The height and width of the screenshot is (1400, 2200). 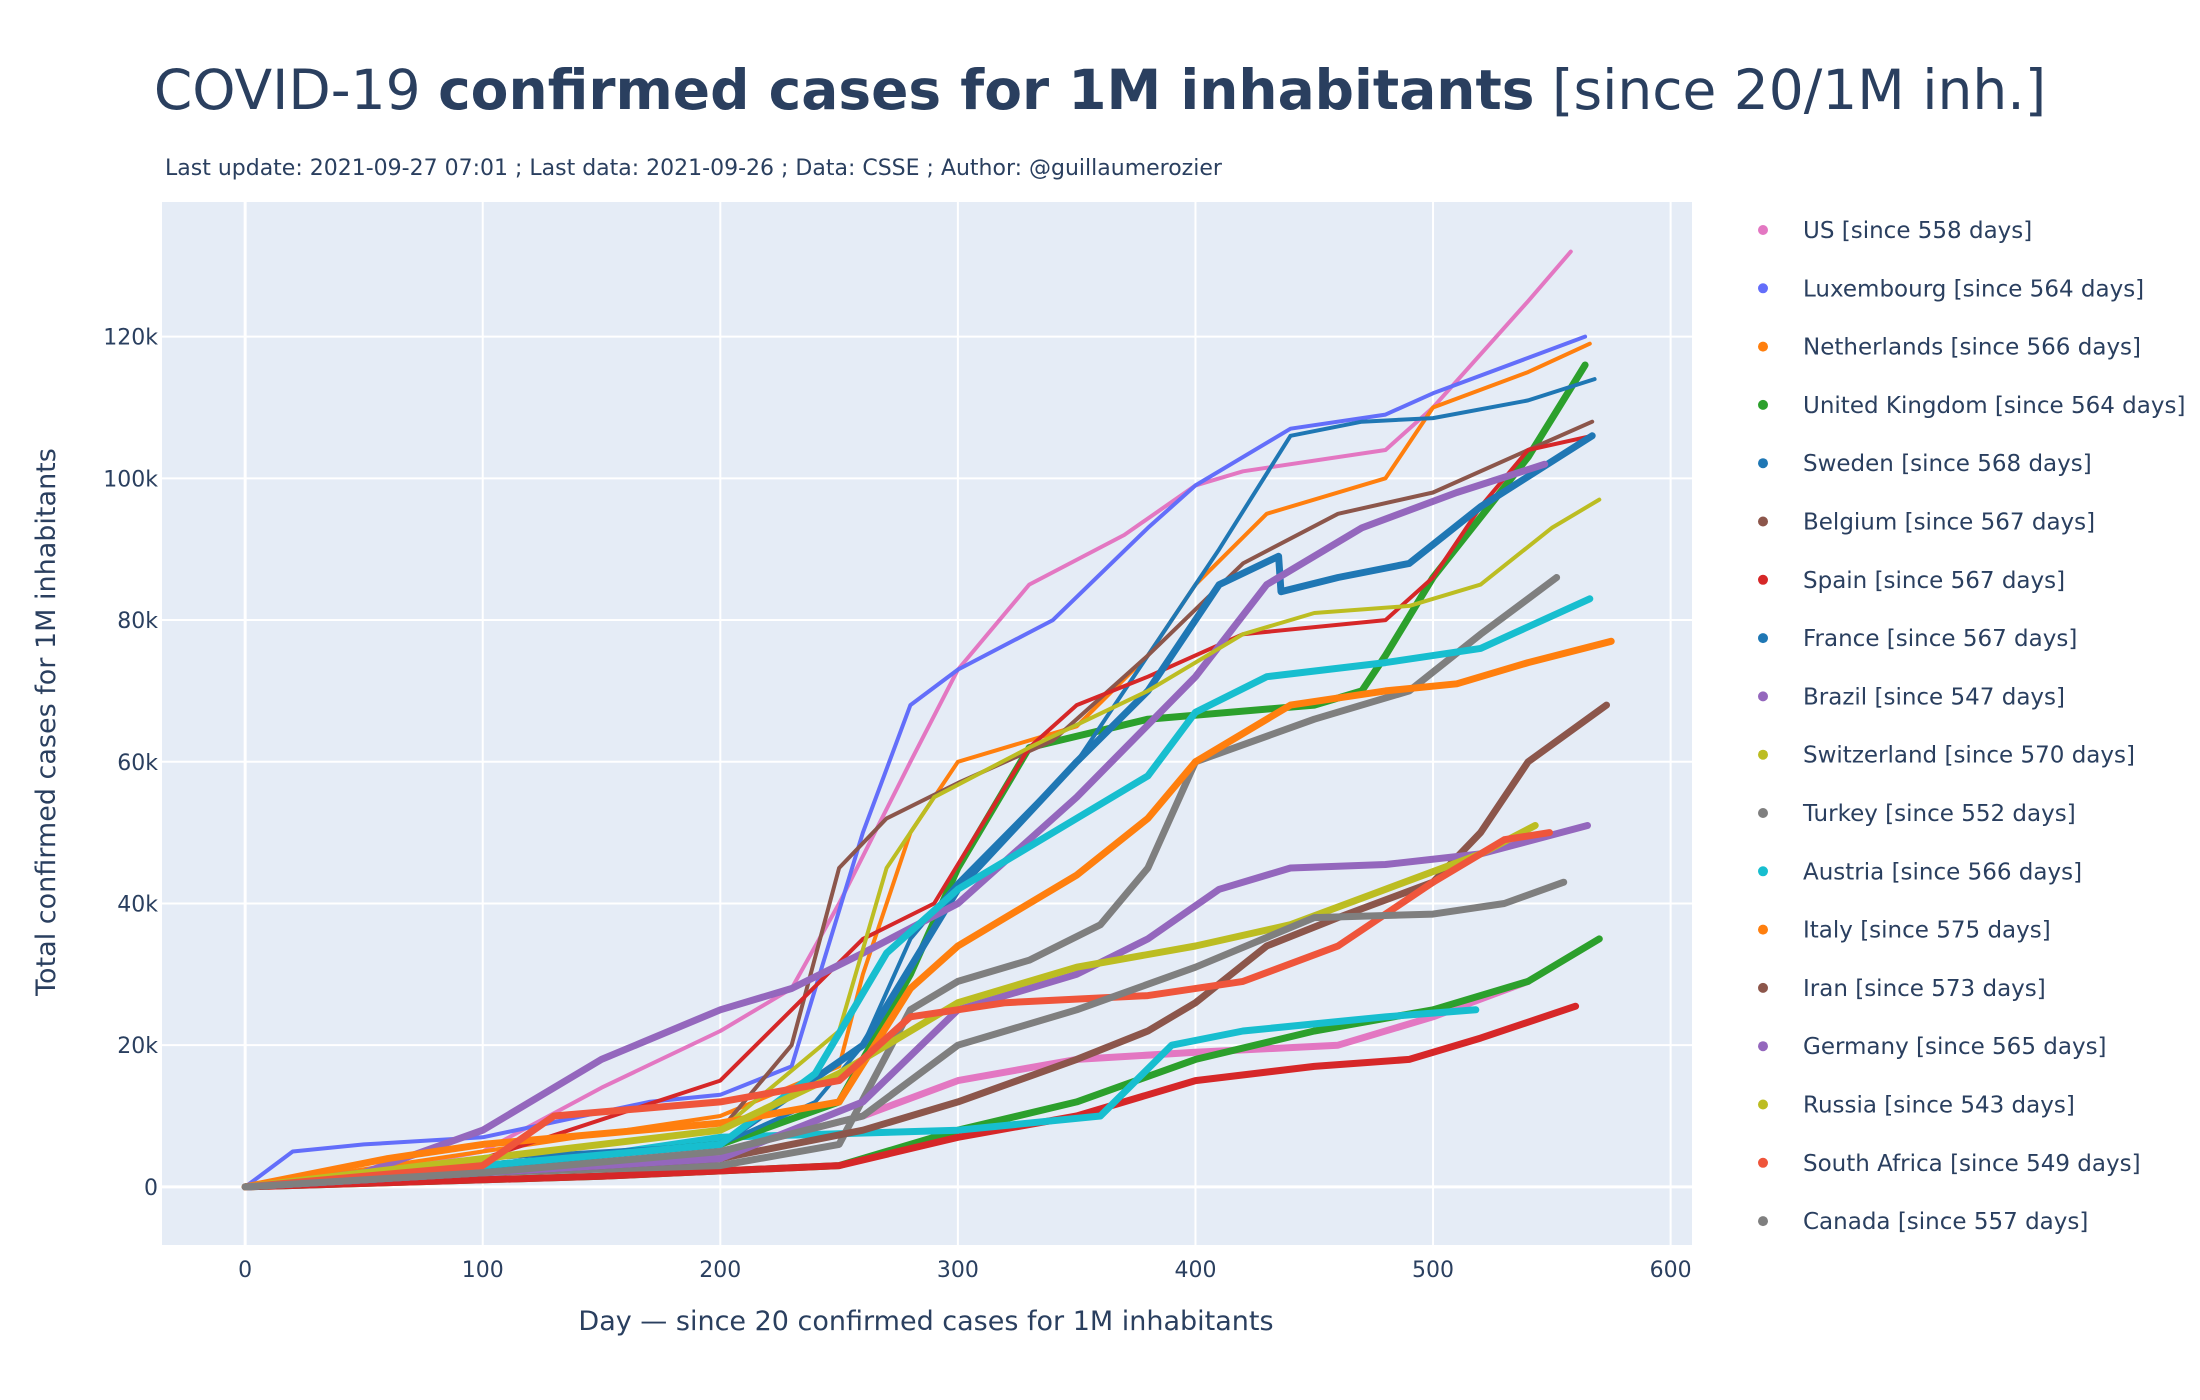 I want to click on legend-label: Austria [since 566 days], so click(x=1942, y=872).